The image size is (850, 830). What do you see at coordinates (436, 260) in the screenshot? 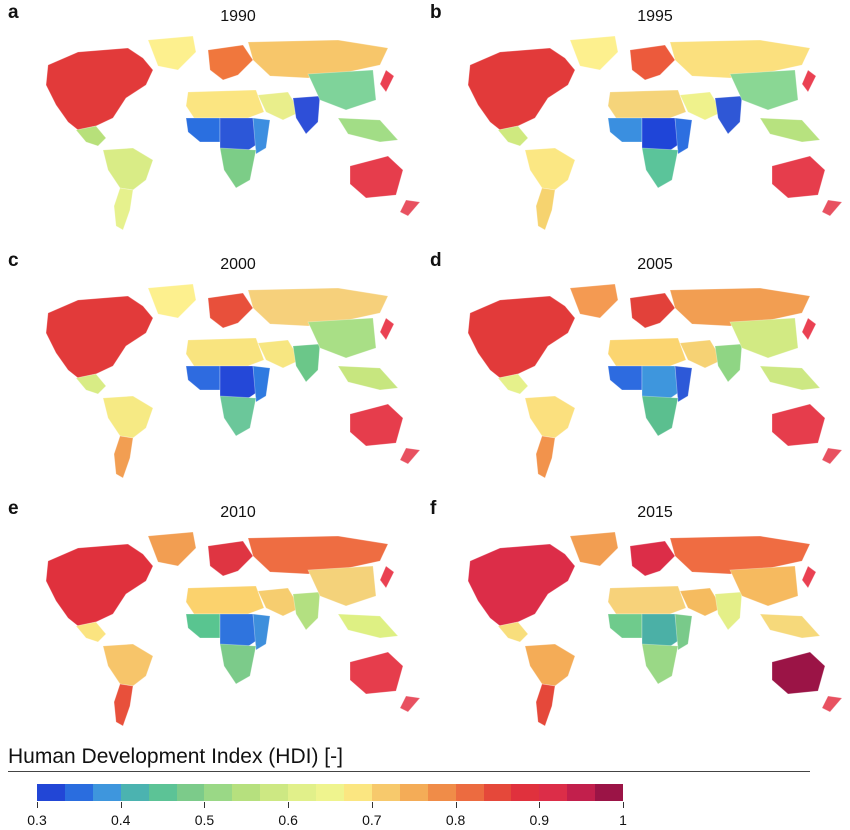
I see `panel-letter: d` at bounding box center [436, 260].